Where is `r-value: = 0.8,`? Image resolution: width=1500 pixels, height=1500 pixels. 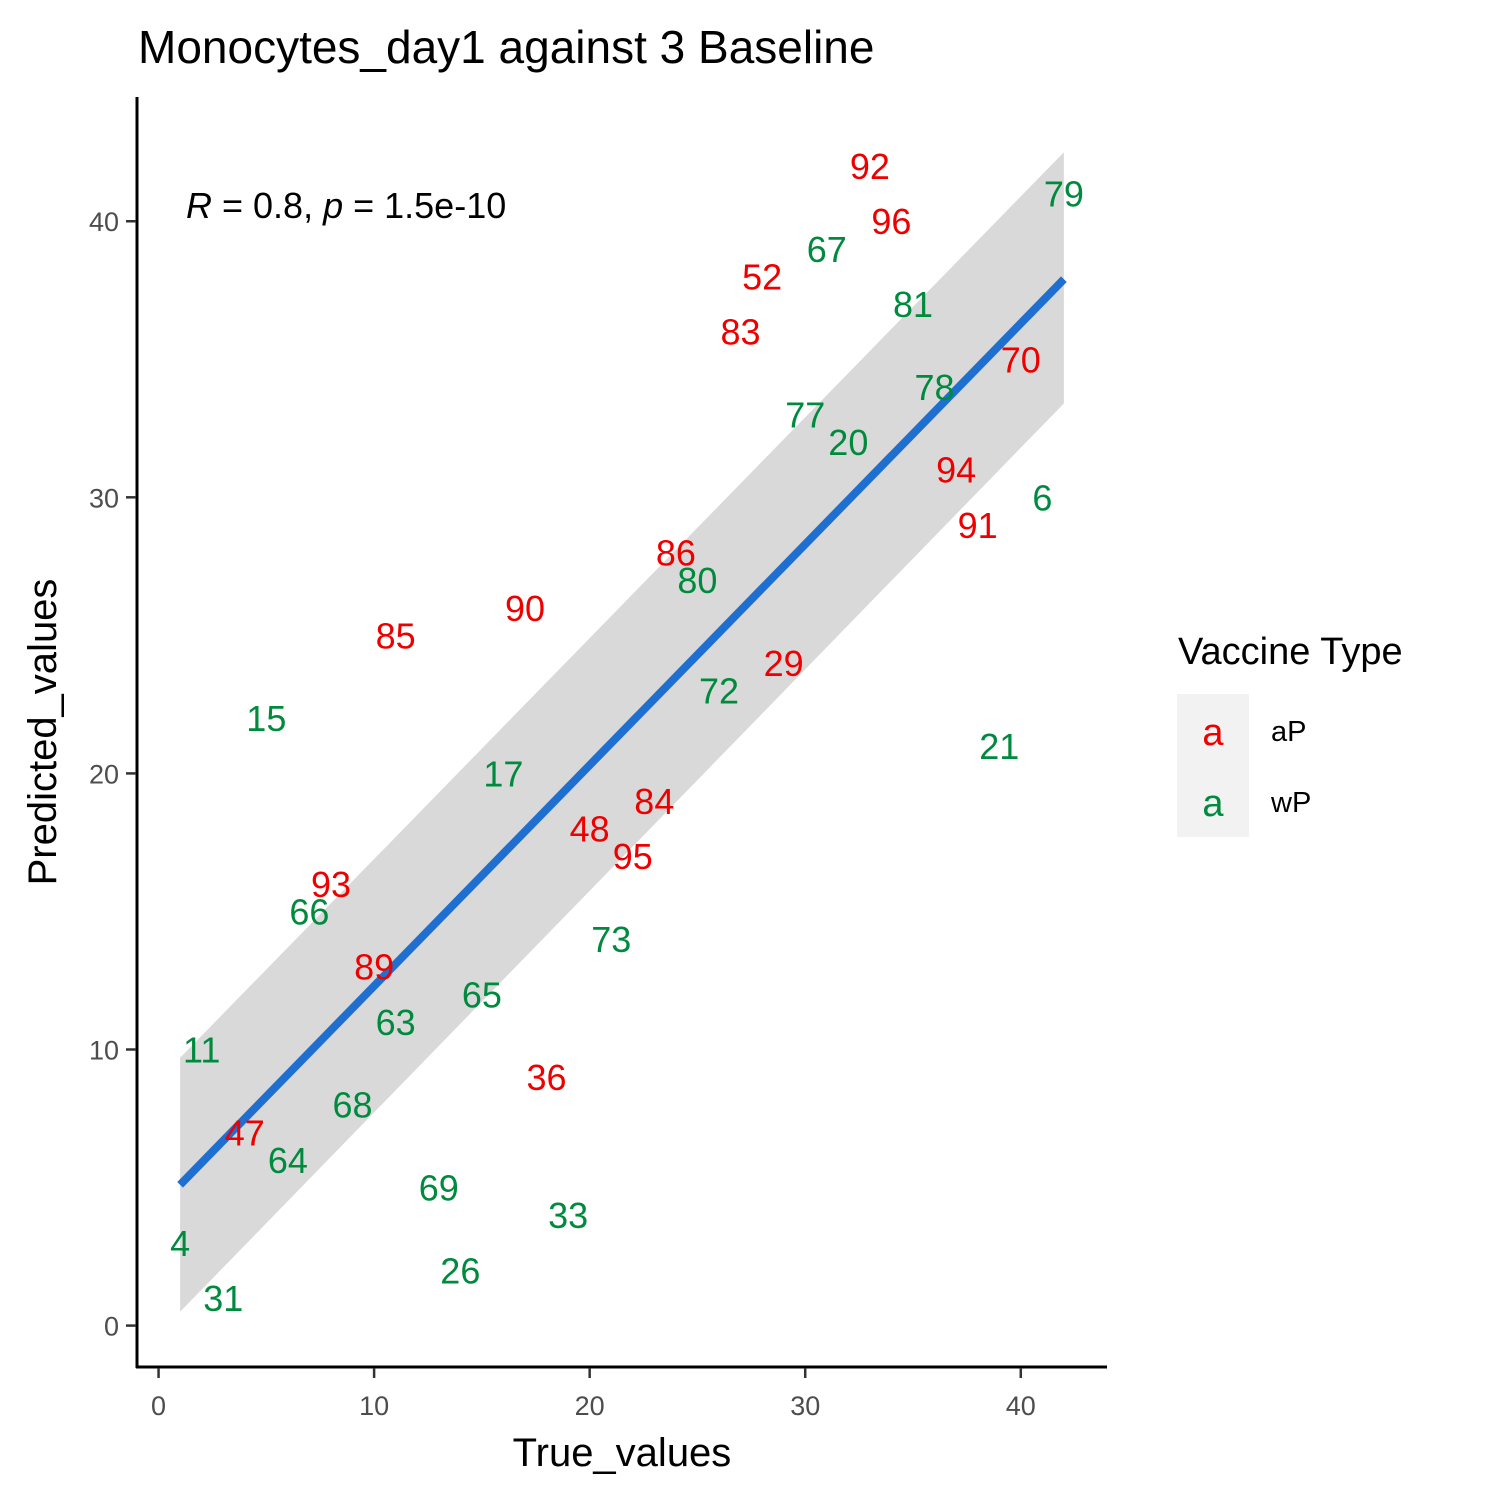
r-value: = 0.8, is located at coordinates (267, 205).